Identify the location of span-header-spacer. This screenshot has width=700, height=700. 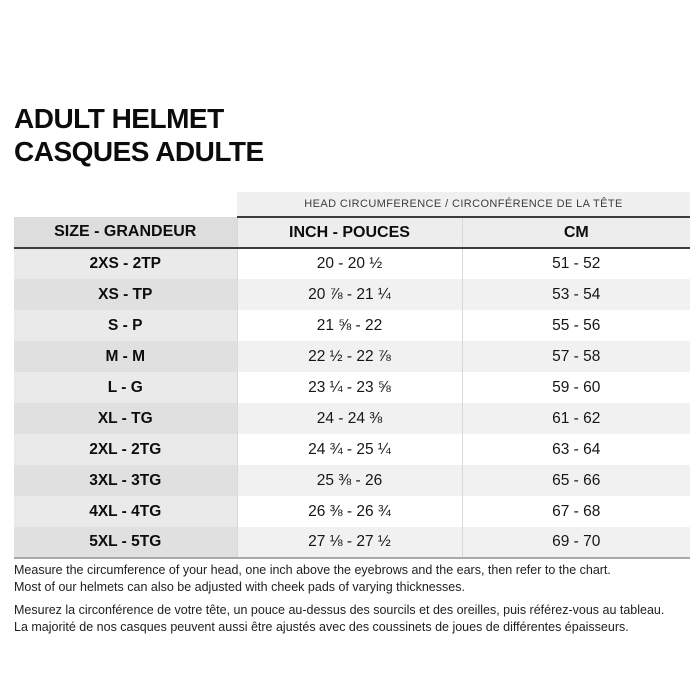
(125, 204).